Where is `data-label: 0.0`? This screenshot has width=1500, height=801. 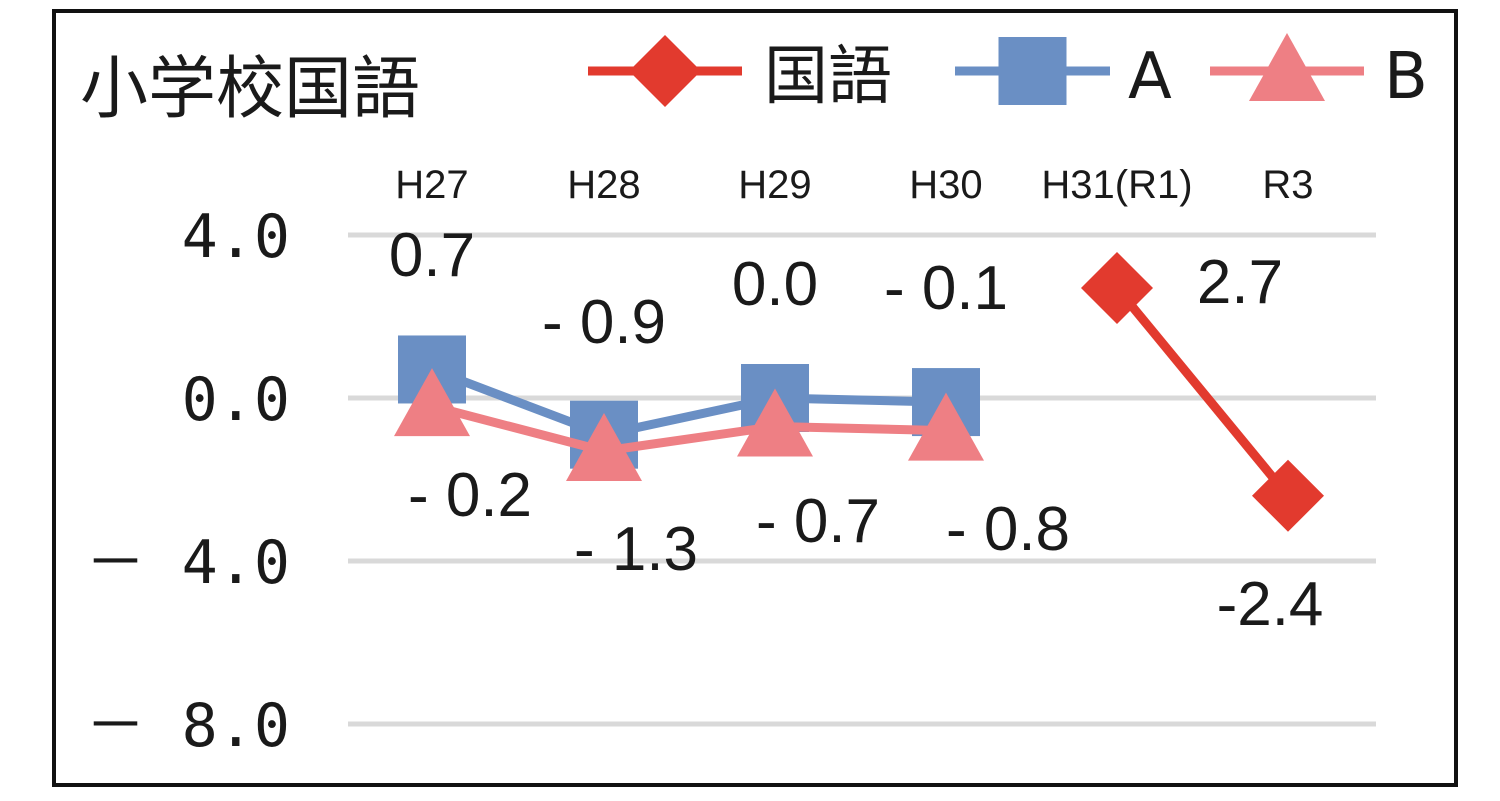 data-label: 0.0 is located at coordinates (775, 284).